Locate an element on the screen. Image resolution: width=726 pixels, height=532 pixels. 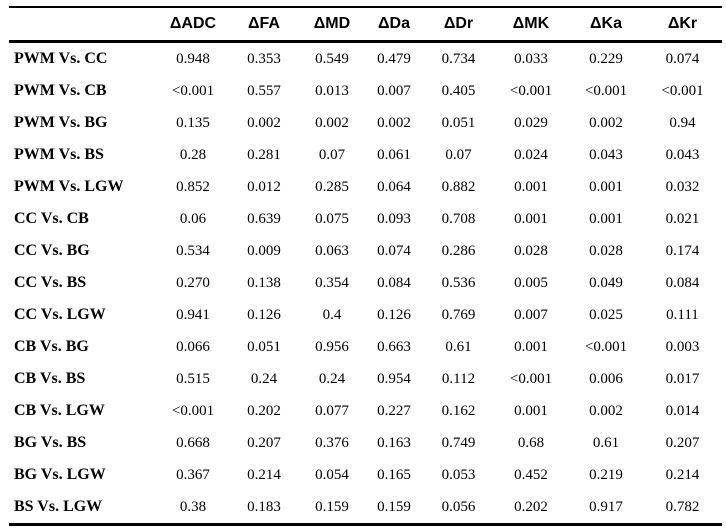
table-cell: 0.24 is located at coordinates (264, 378).